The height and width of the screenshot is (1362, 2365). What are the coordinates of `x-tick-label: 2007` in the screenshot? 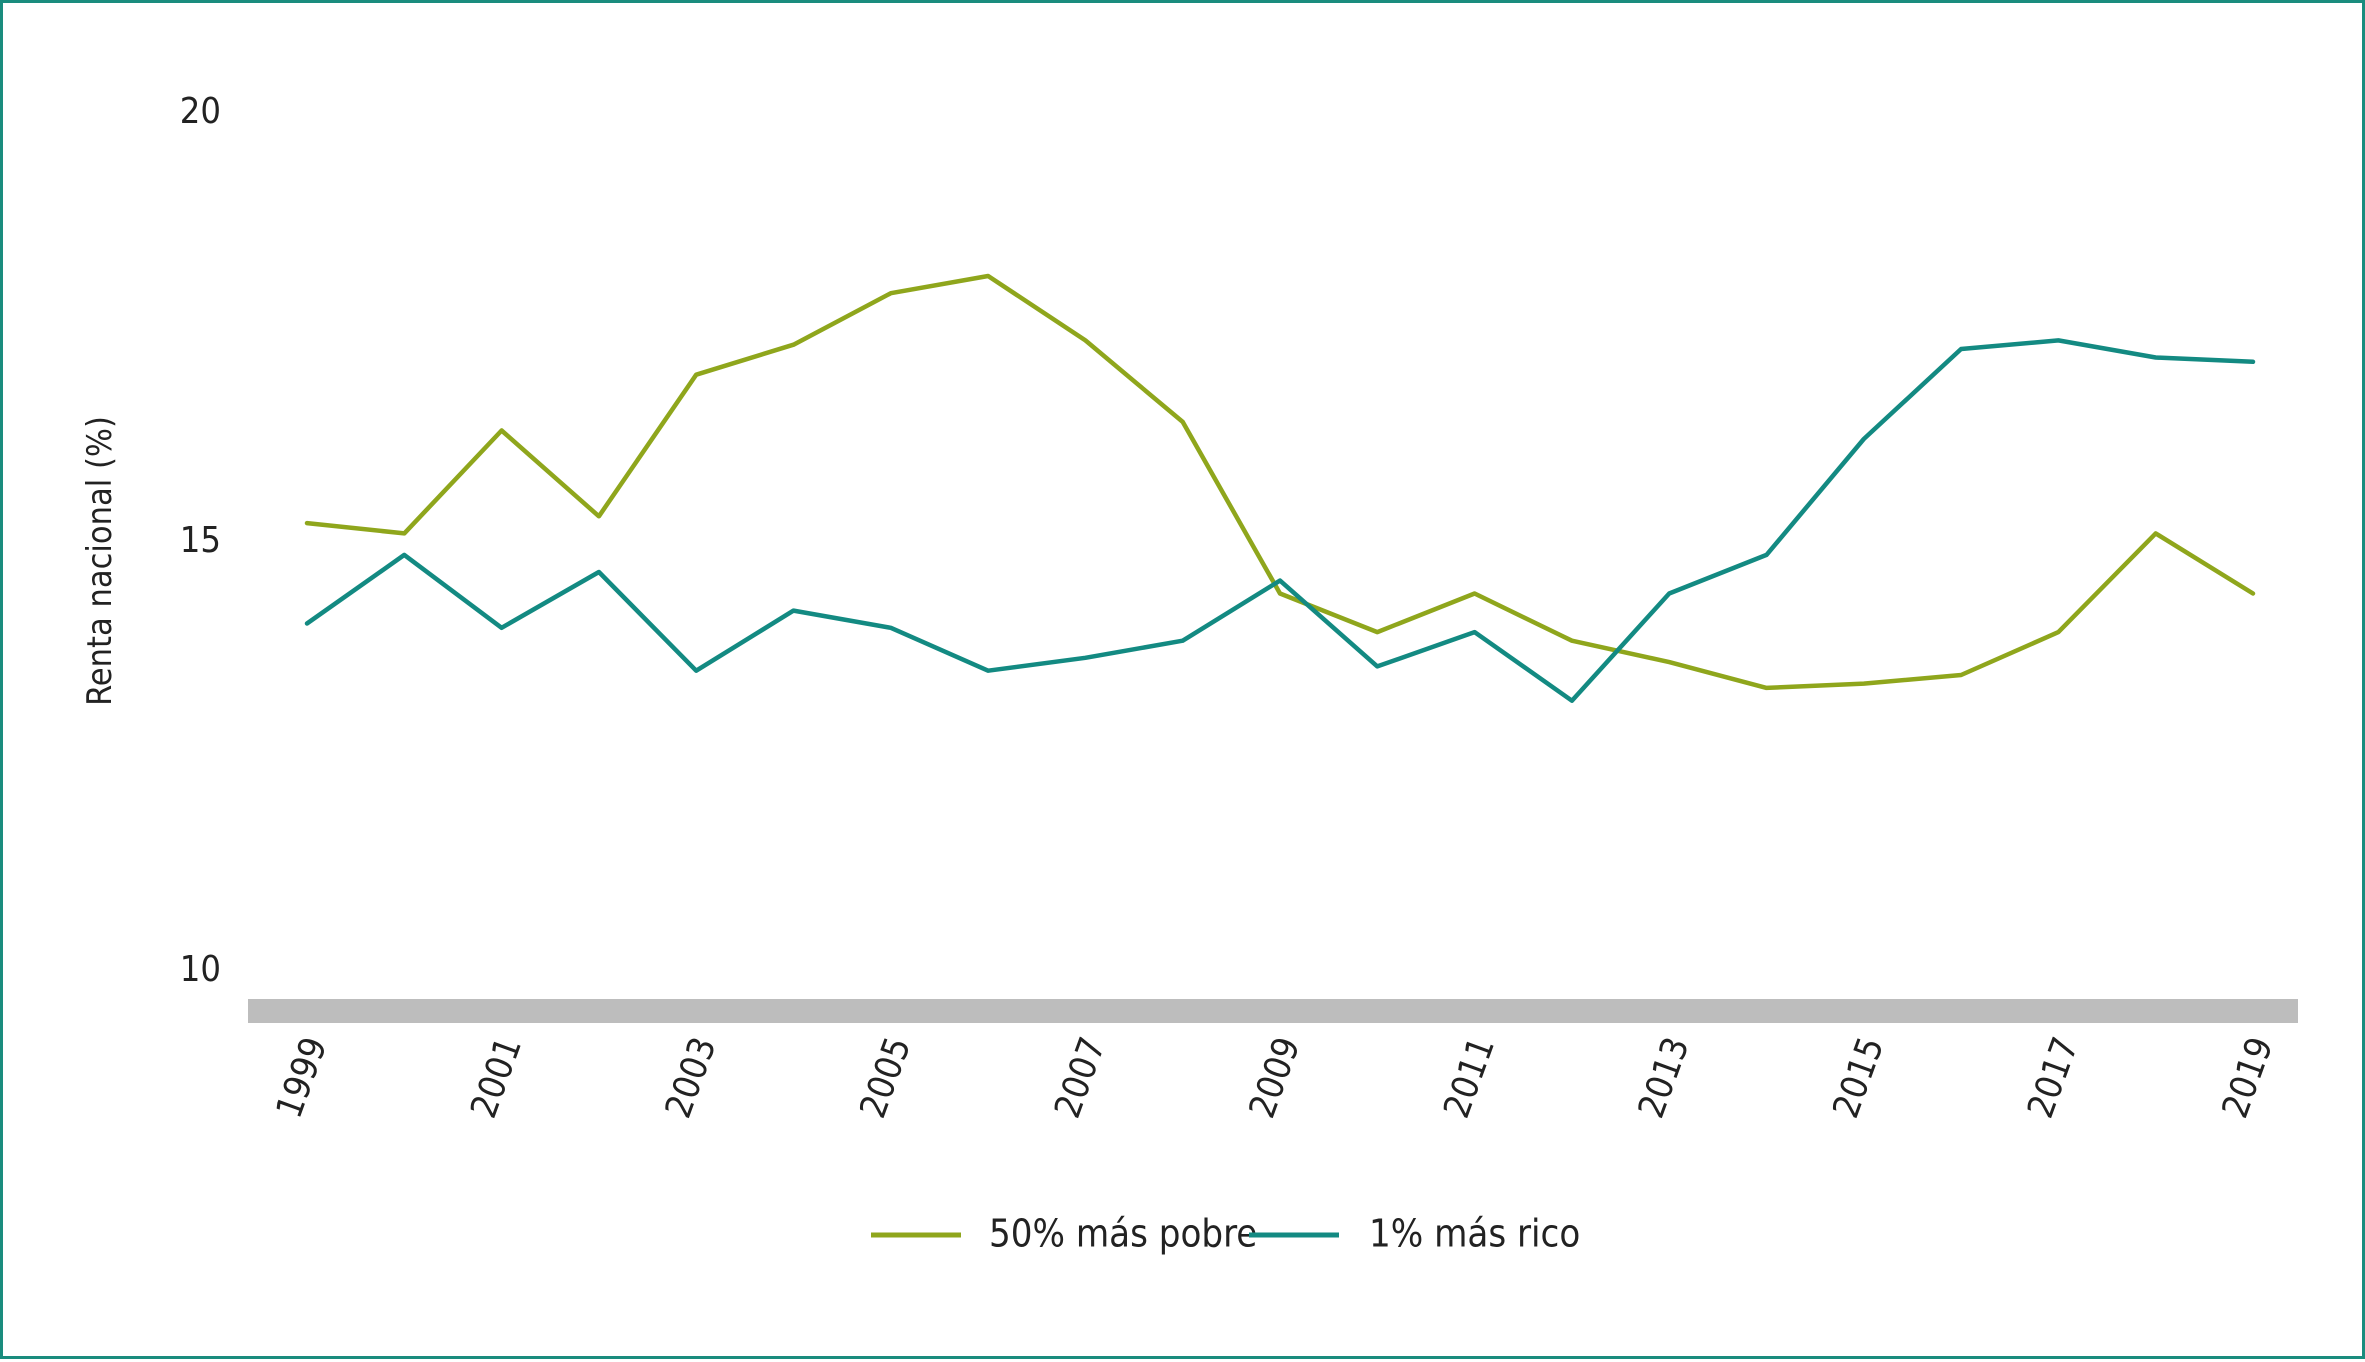 It's located at (1080, 1077).